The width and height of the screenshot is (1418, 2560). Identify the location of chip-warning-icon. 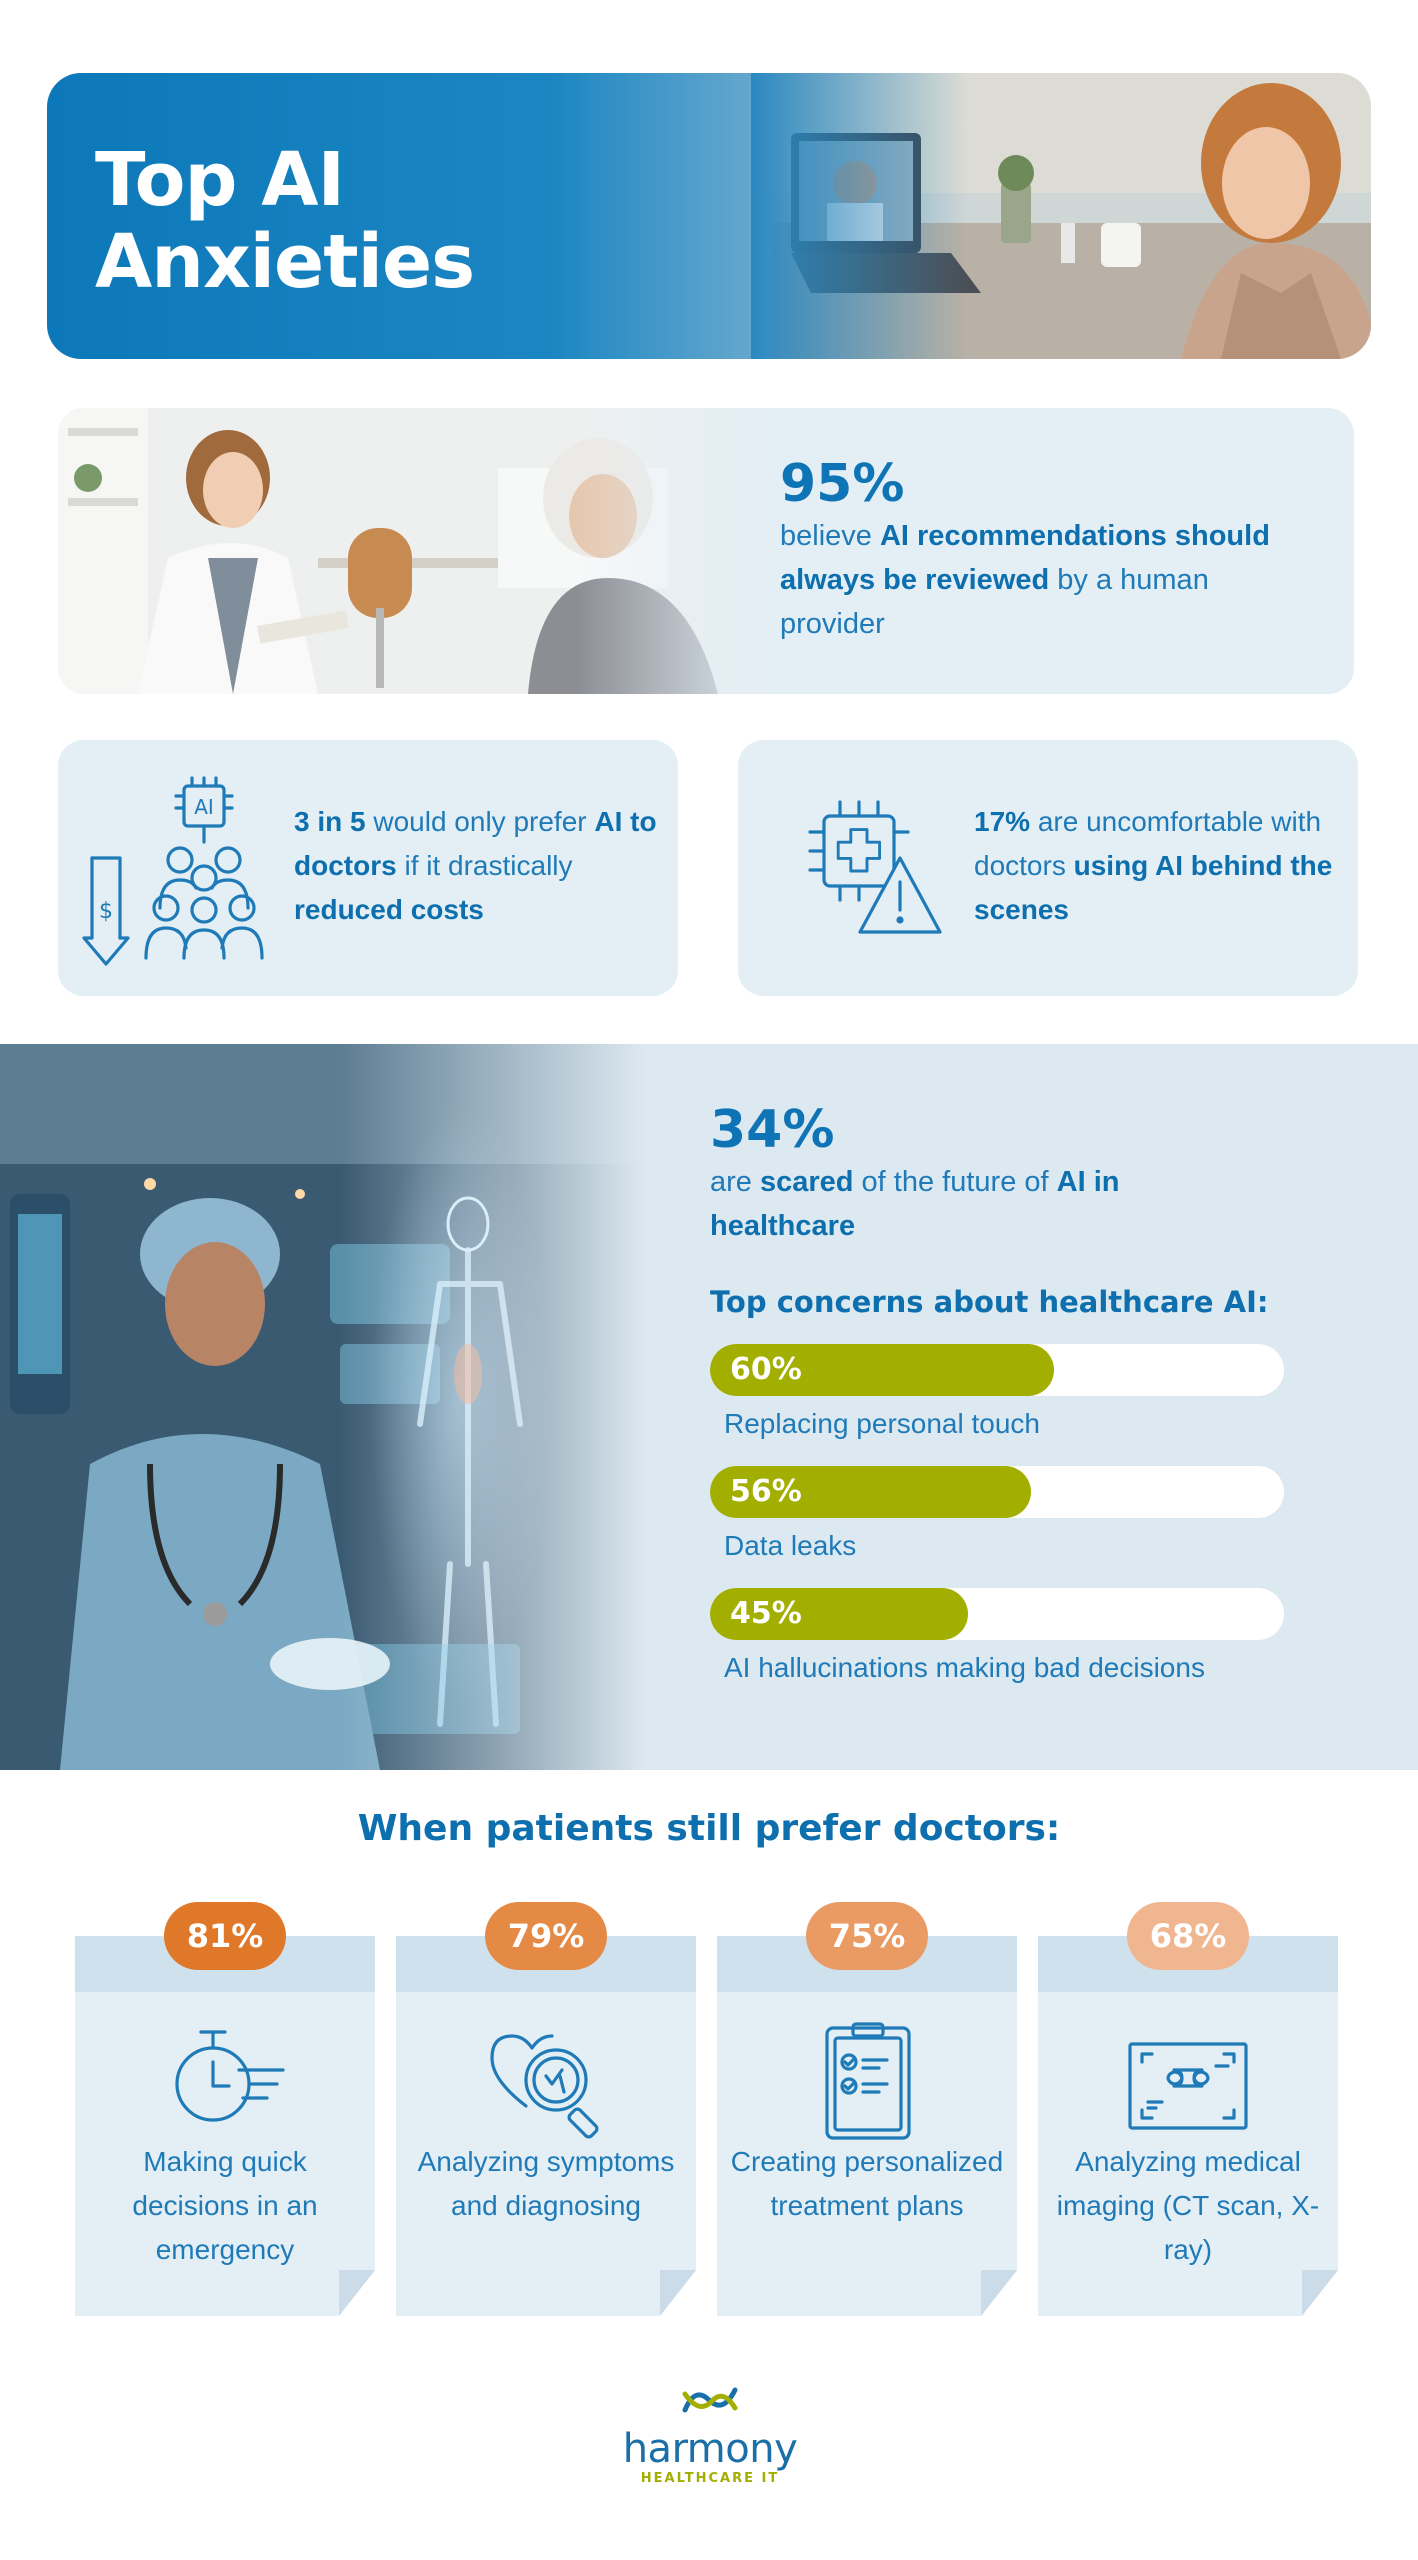
(875, 867).